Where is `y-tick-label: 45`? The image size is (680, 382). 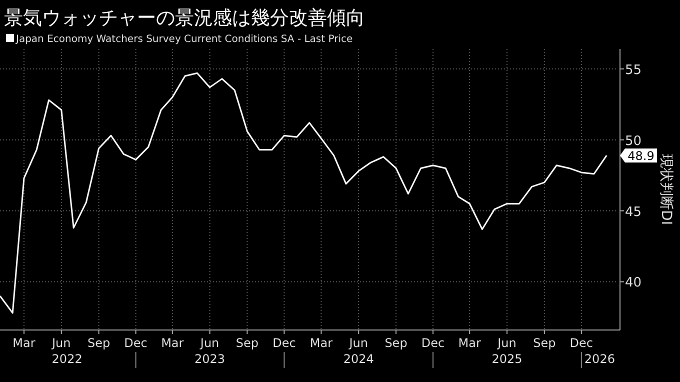 y-tick-label: 45 is located at coordinates (633, 212).